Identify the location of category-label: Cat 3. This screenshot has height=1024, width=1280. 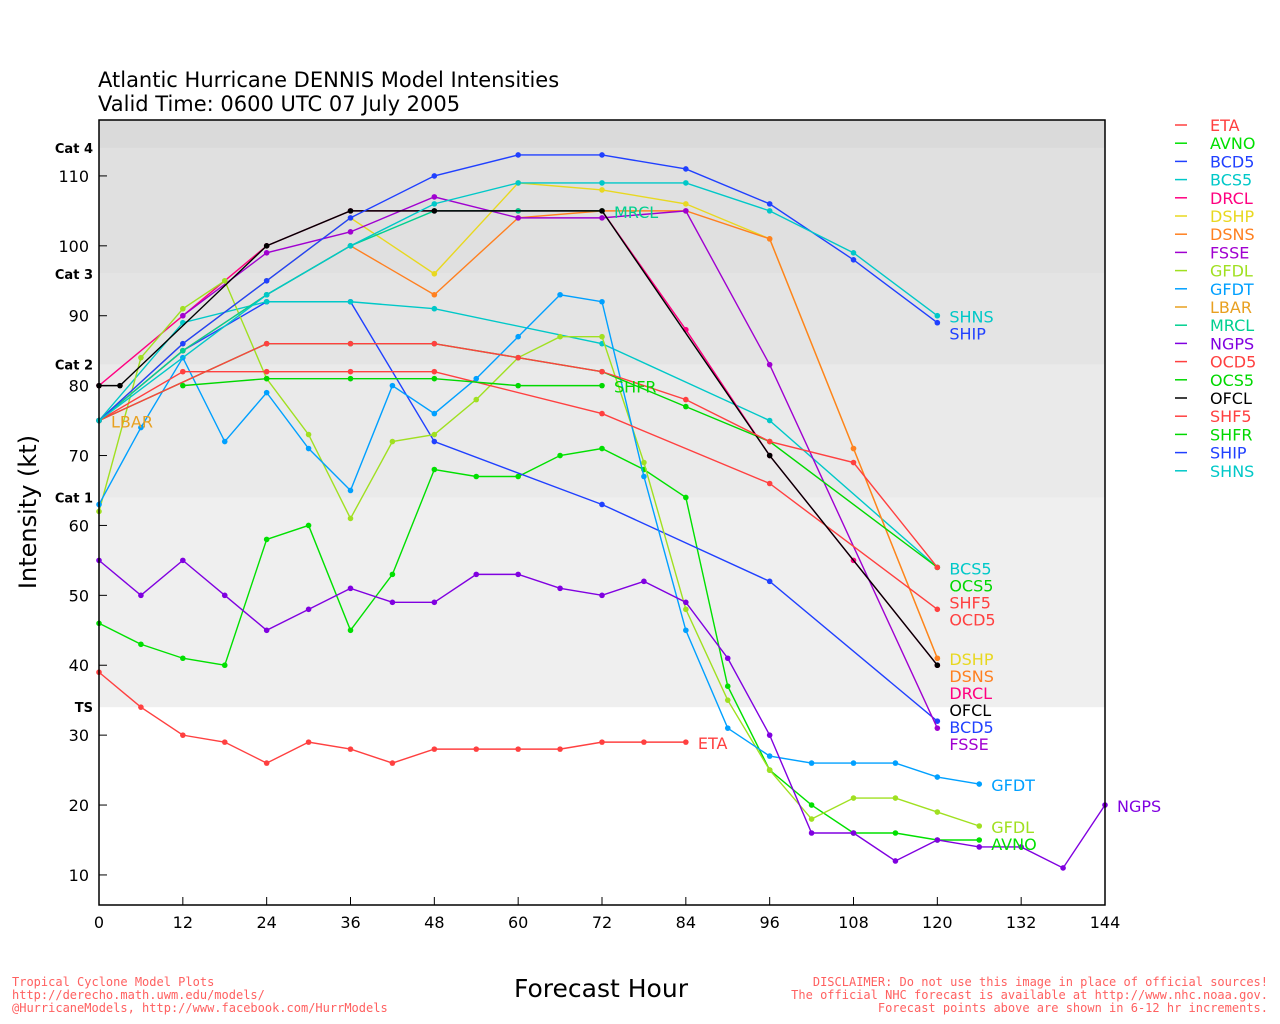
(74, 275).